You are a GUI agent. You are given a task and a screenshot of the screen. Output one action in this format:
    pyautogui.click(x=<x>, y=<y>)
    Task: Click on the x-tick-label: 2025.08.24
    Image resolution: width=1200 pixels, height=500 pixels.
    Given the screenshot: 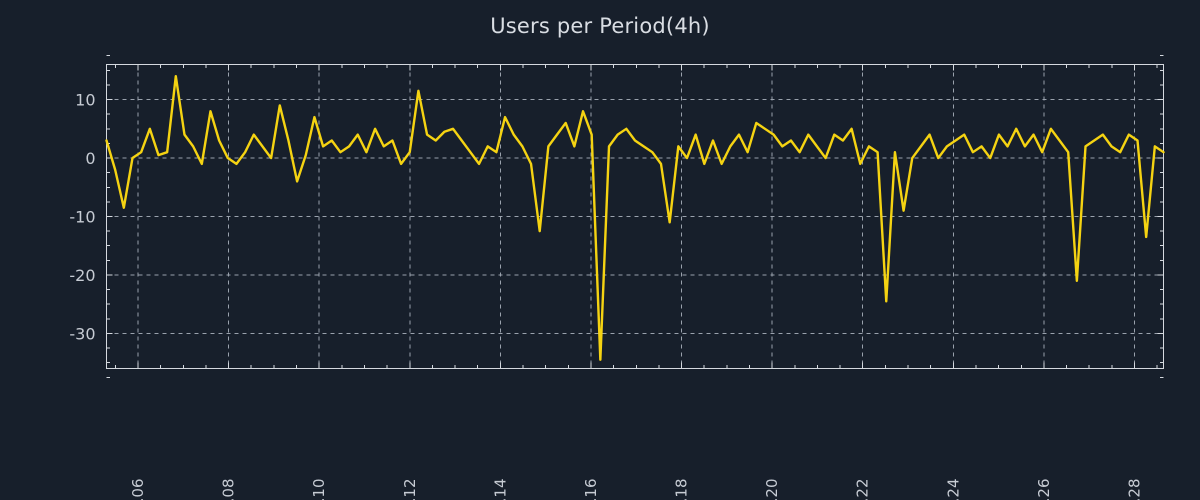 What is the action you would take?
    pyautogui.click(x=953, y=489)
    